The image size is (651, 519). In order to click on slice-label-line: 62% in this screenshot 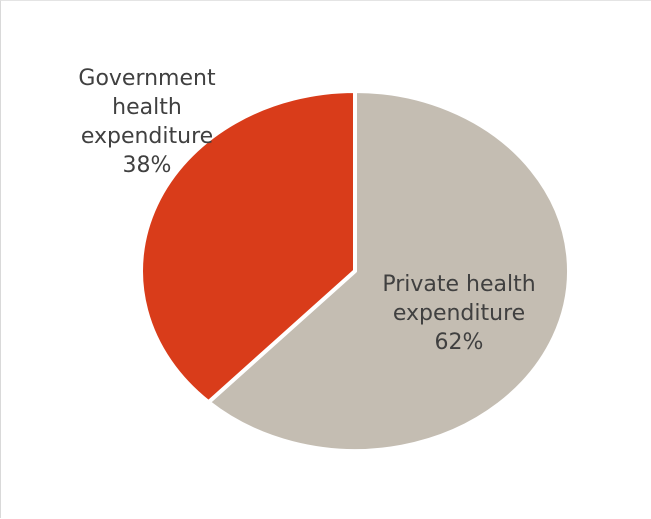, I will do `click(459, 342)`.